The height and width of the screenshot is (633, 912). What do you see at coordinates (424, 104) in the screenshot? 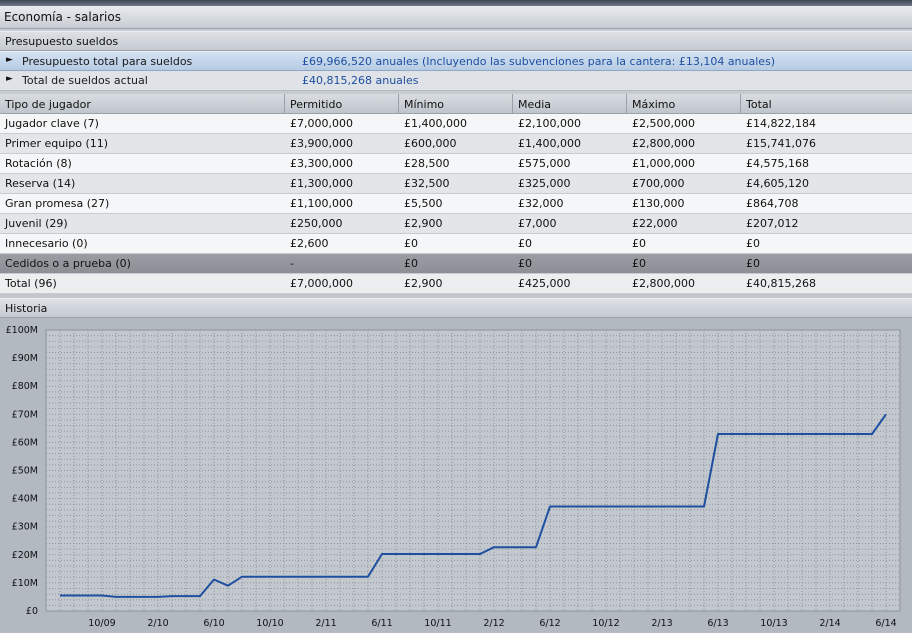
I see `column-header-min: Mínimo` at bounding box center [424, 104].